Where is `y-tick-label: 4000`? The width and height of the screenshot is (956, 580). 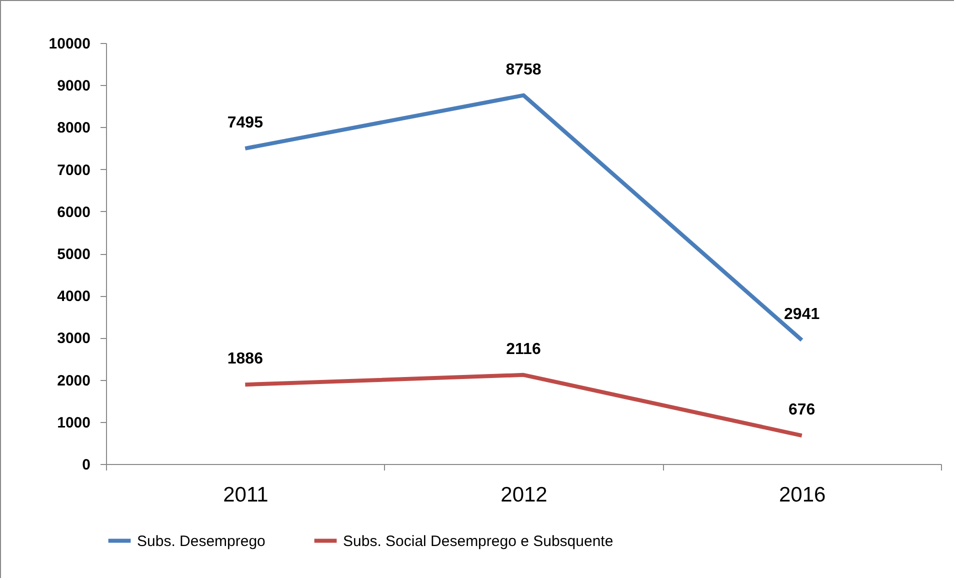
y-tick-label: 4000 is located at coordinates (73, 297).